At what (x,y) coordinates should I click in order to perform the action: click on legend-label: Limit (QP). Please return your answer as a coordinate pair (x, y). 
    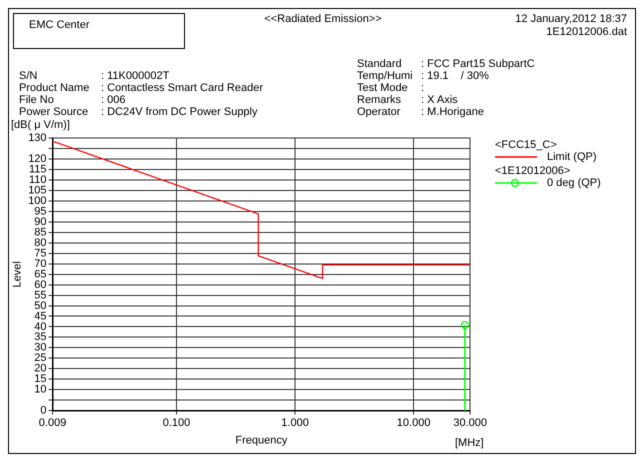
    Looking at the image, I should click on (571, 157).